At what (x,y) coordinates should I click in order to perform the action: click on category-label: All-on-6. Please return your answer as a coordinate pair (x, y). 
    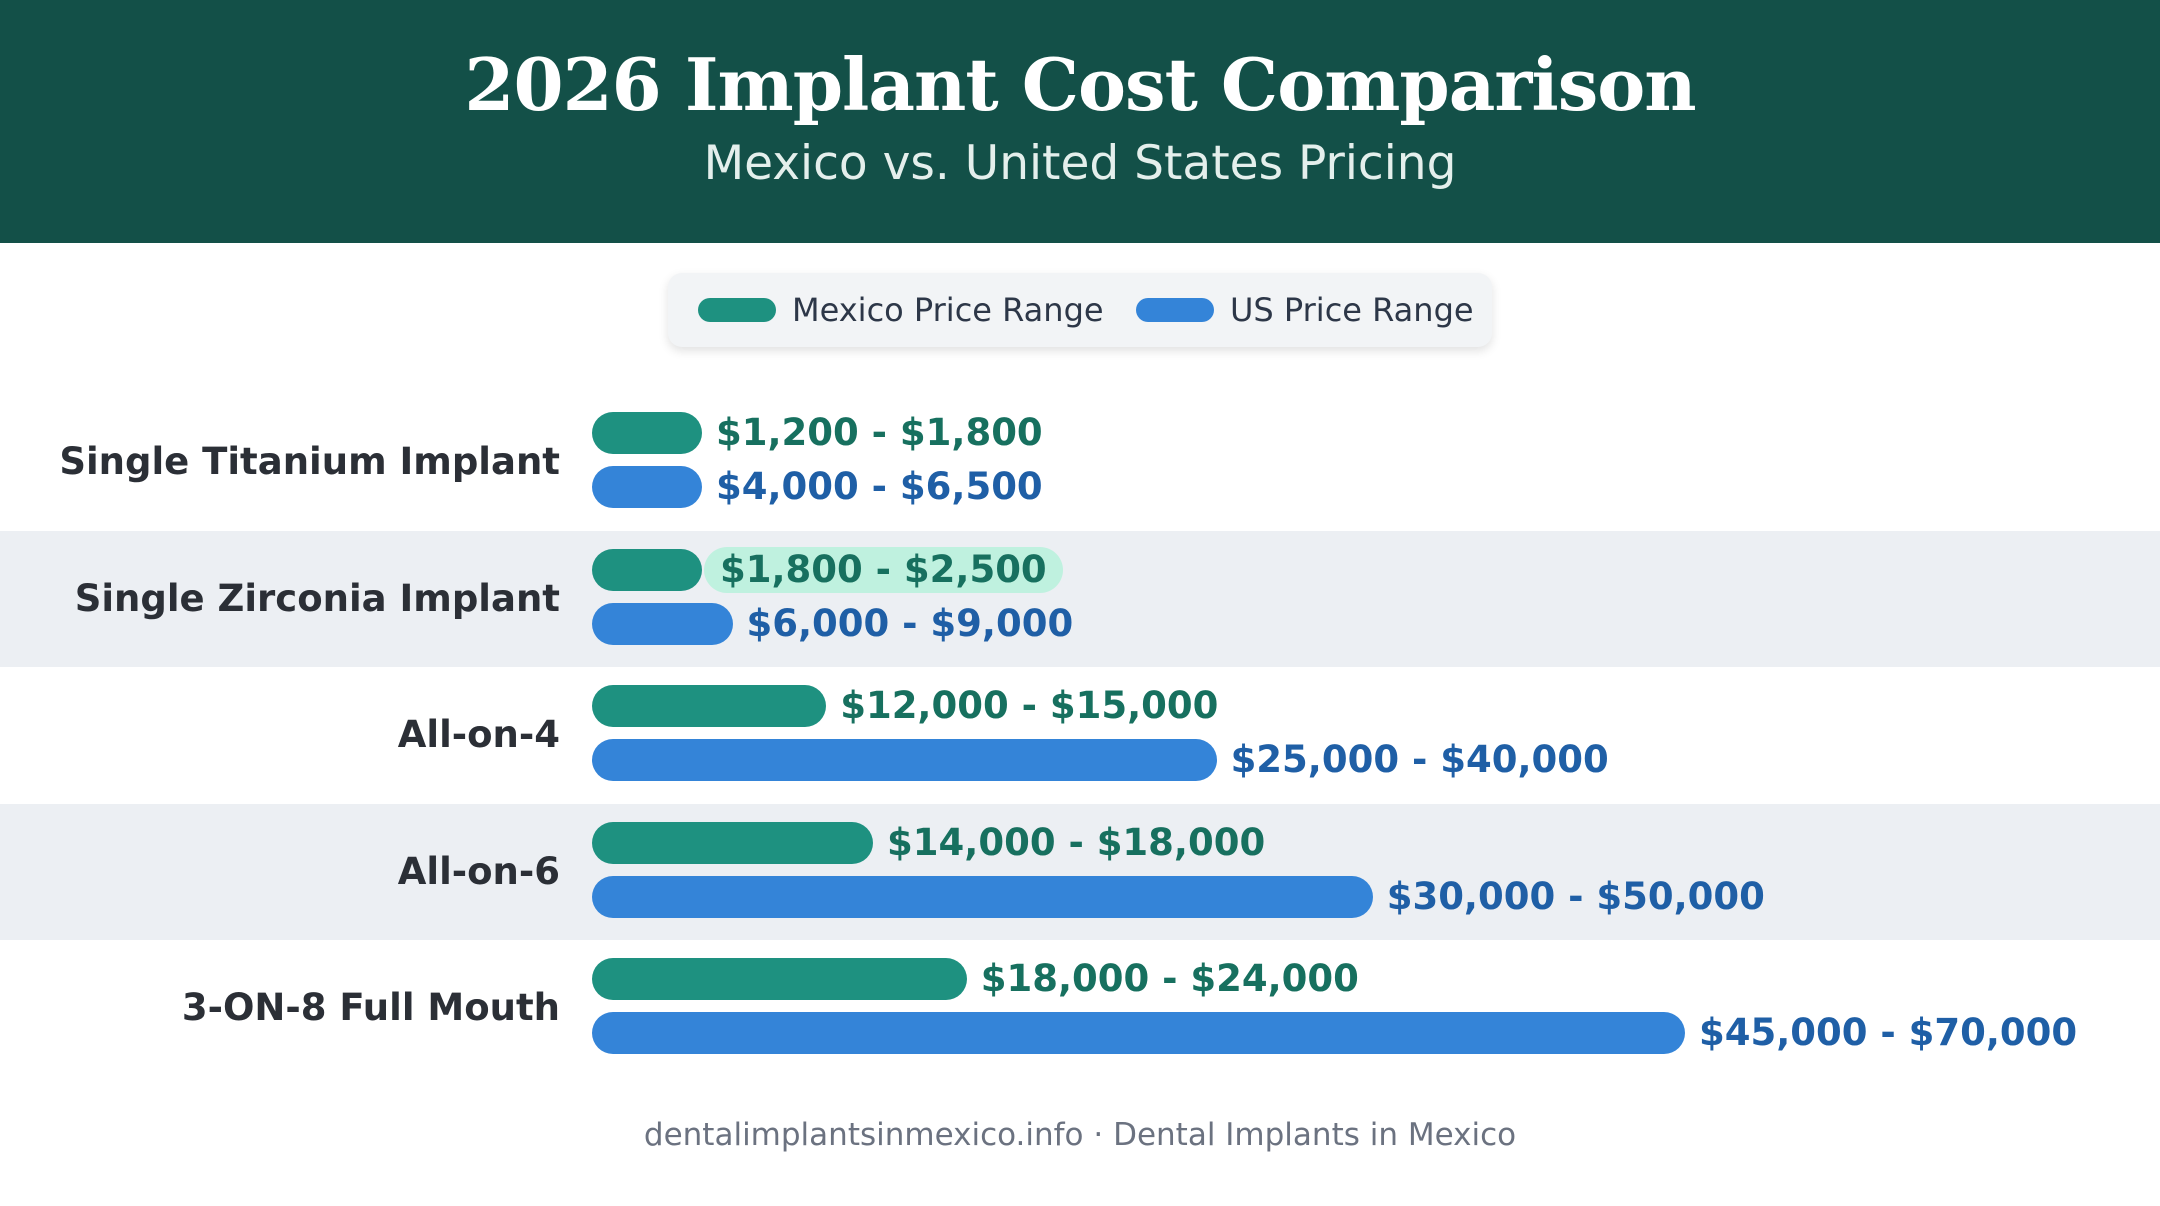
    Looking at the image, I should click on (478, 871).